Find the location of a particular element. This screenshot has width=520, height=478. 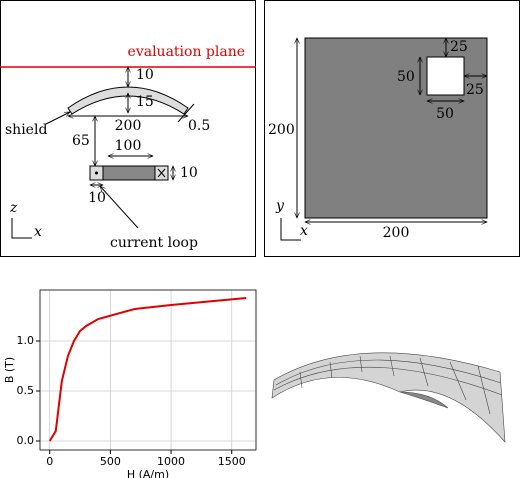

x-tick-label: 0 is located at coordinates (49, 461).